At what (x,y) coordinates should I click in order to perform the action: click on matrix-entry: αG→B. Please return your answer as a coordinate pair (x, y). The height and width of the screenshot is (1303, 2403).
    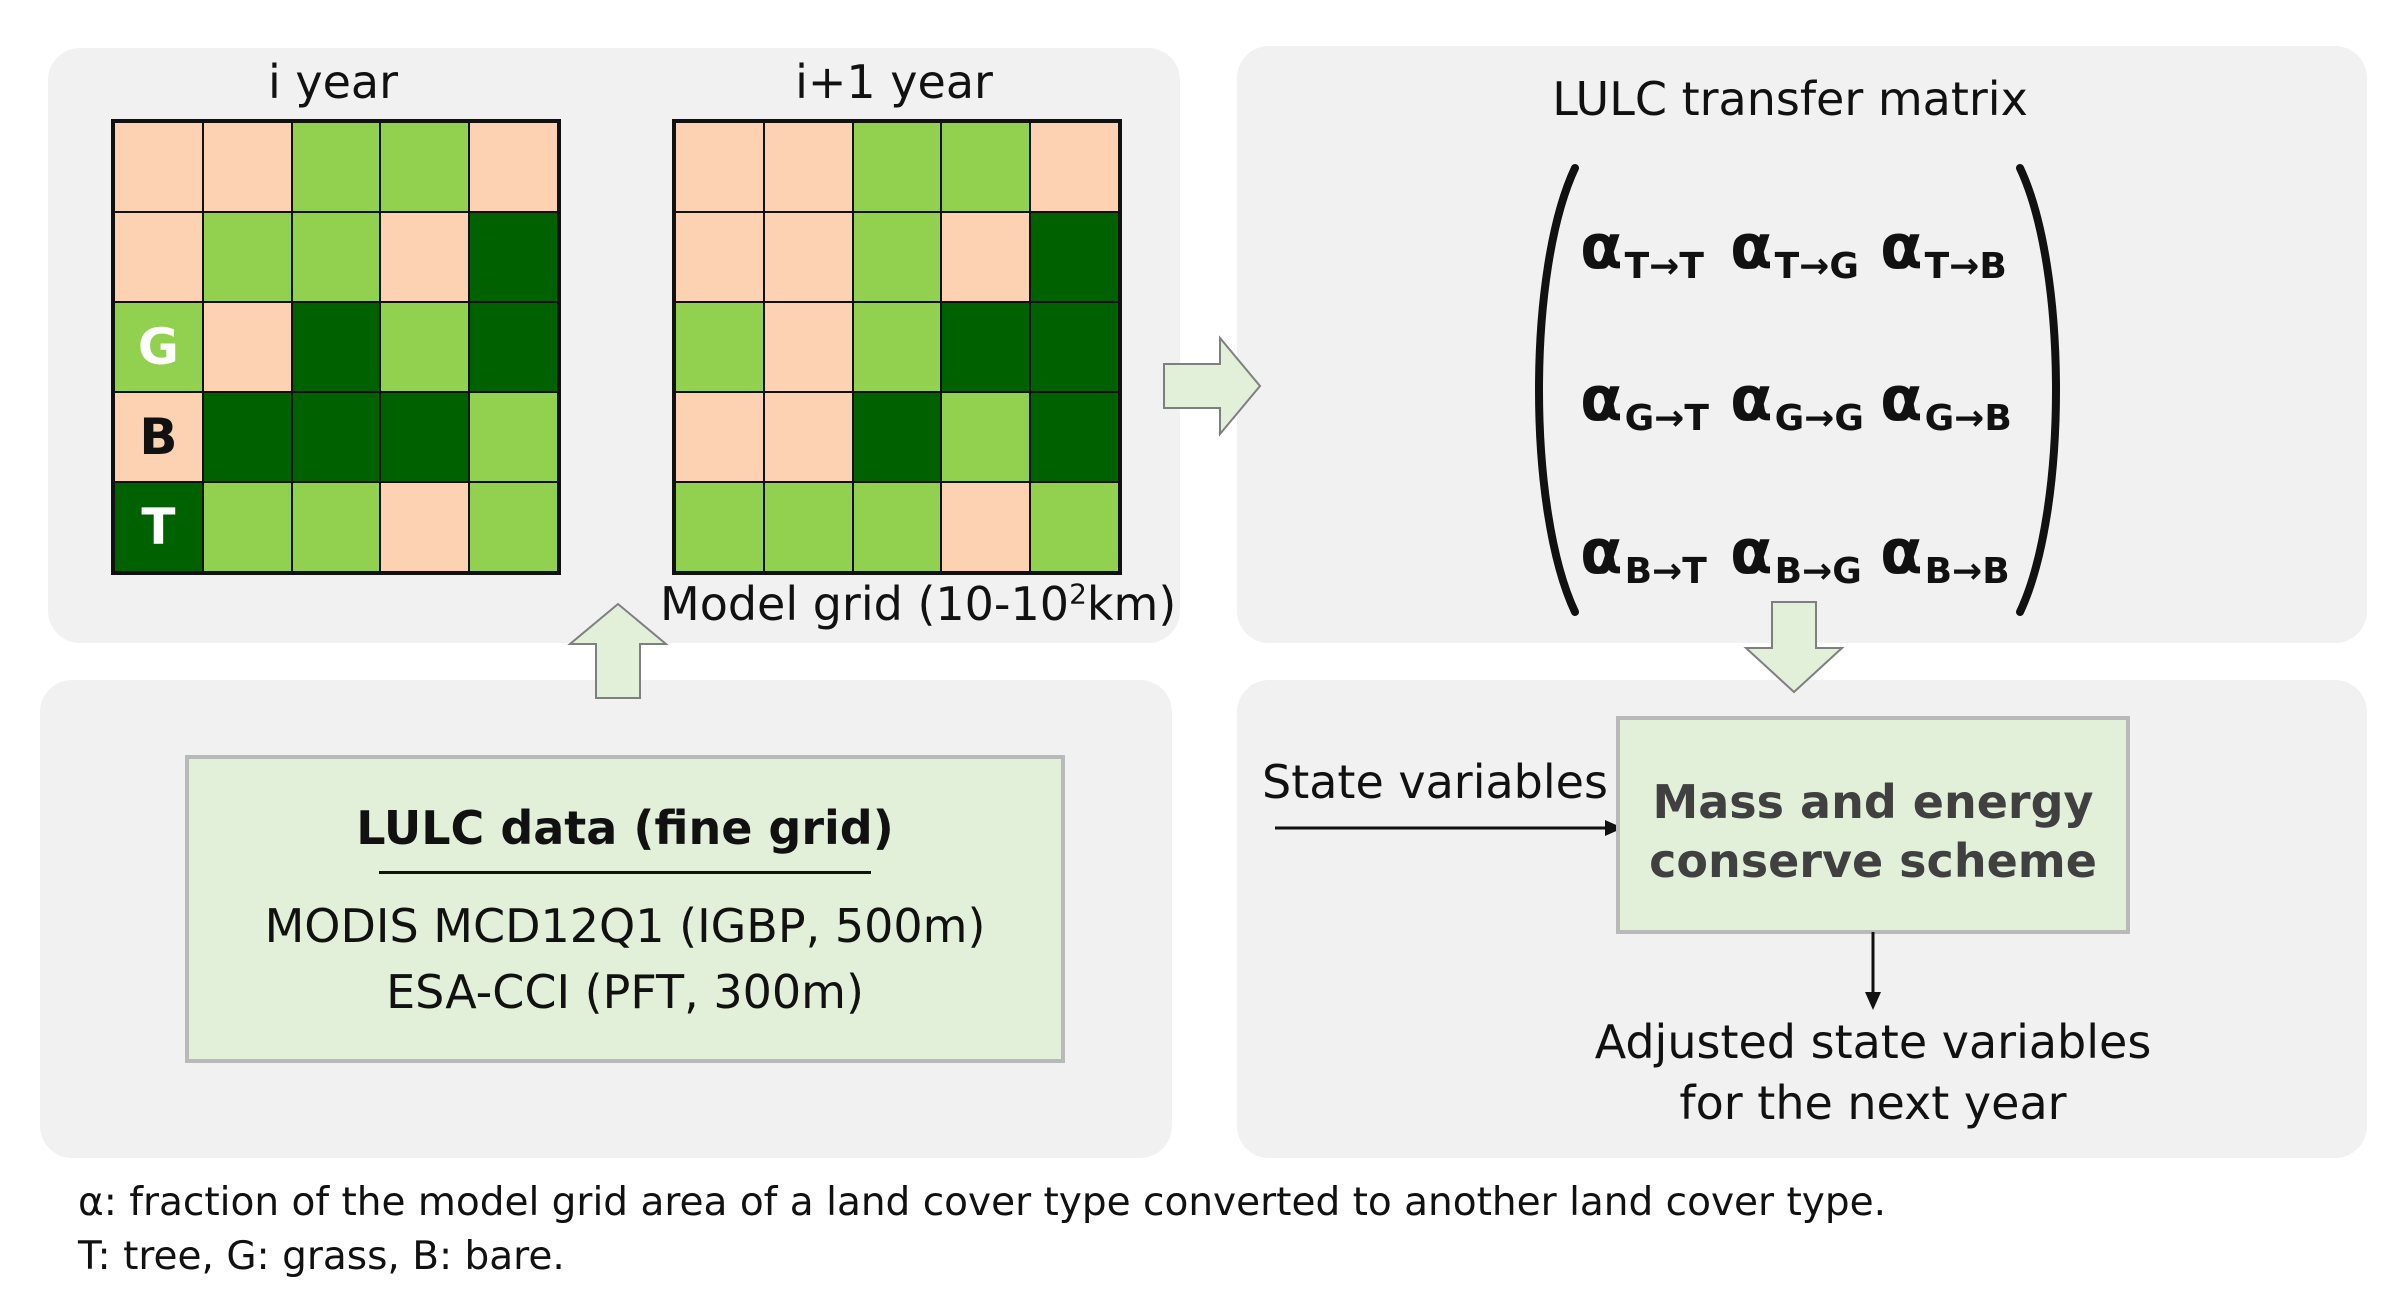
    Looking at the image, I should click on (1946, 400).